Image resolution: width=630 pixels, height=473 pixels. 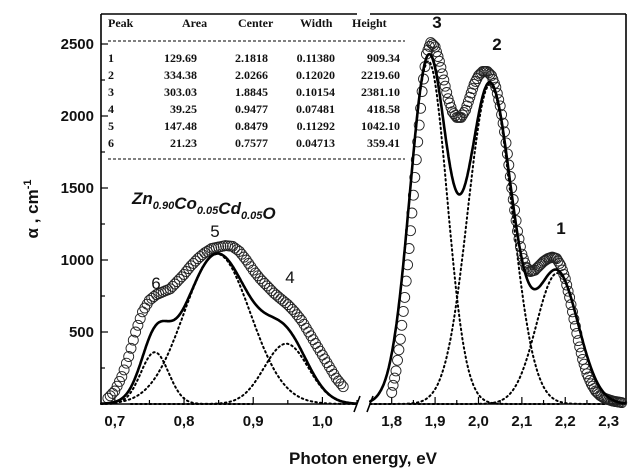 I want to click on y-axis-title: α , cm-1, so click(x=32, y=209).